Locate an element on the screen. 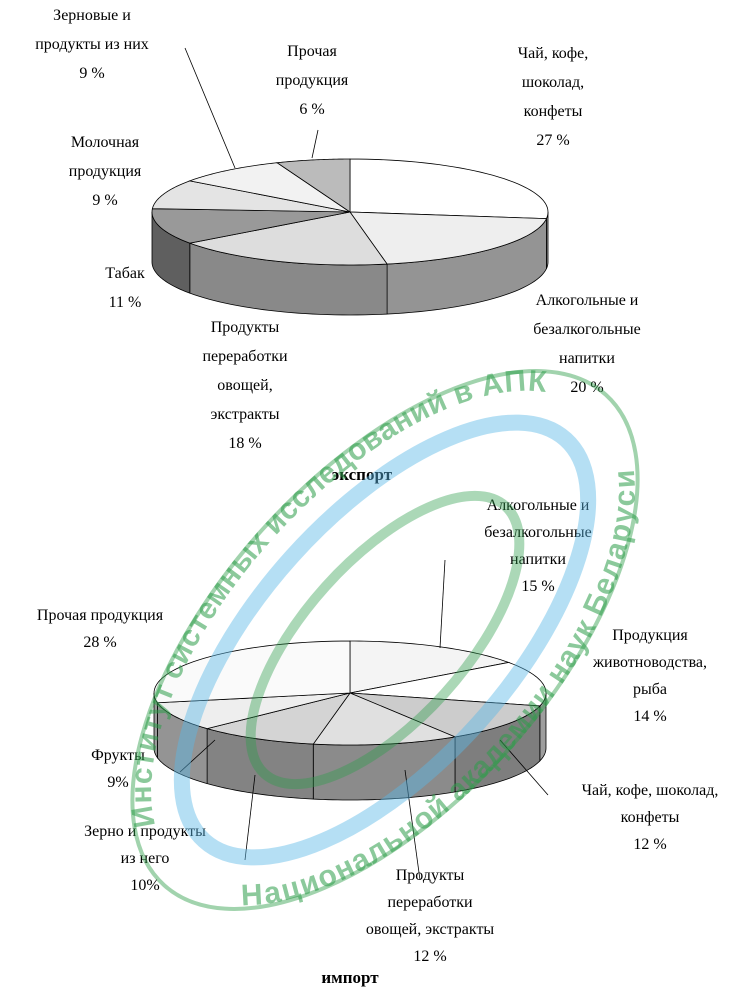 The image size is (750, 1000). watermark-ring is located at coordinates (385, 640).